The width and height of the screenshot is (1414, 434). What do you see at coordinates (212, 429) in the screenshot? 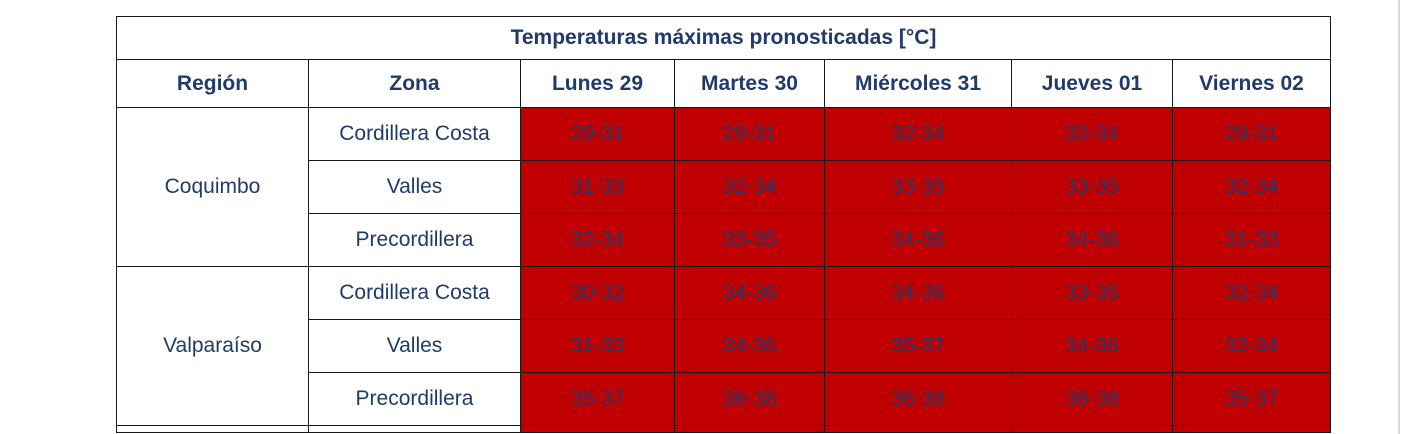
I see `region-cell-cutoff` at bounding box center [212, 429].